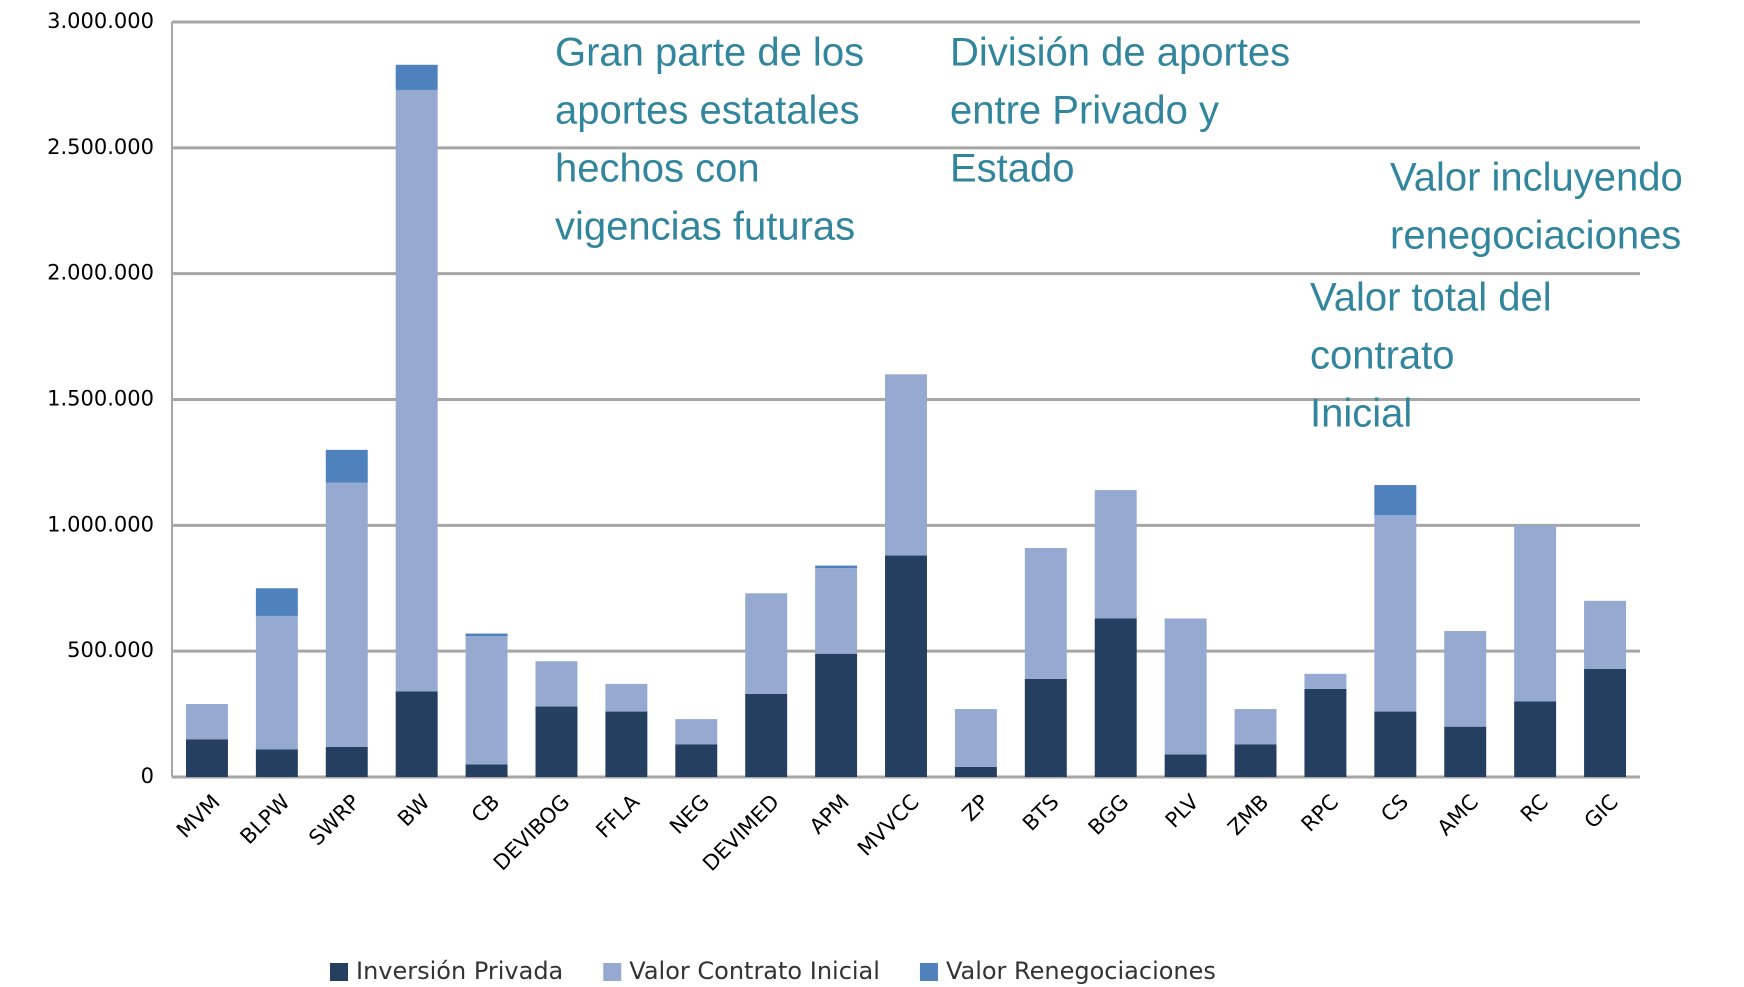  What do you see at coordinates (1248, 815) in the screenshot?
I see `x-tick-label: ZMB` at bounding box center [1248, 815].